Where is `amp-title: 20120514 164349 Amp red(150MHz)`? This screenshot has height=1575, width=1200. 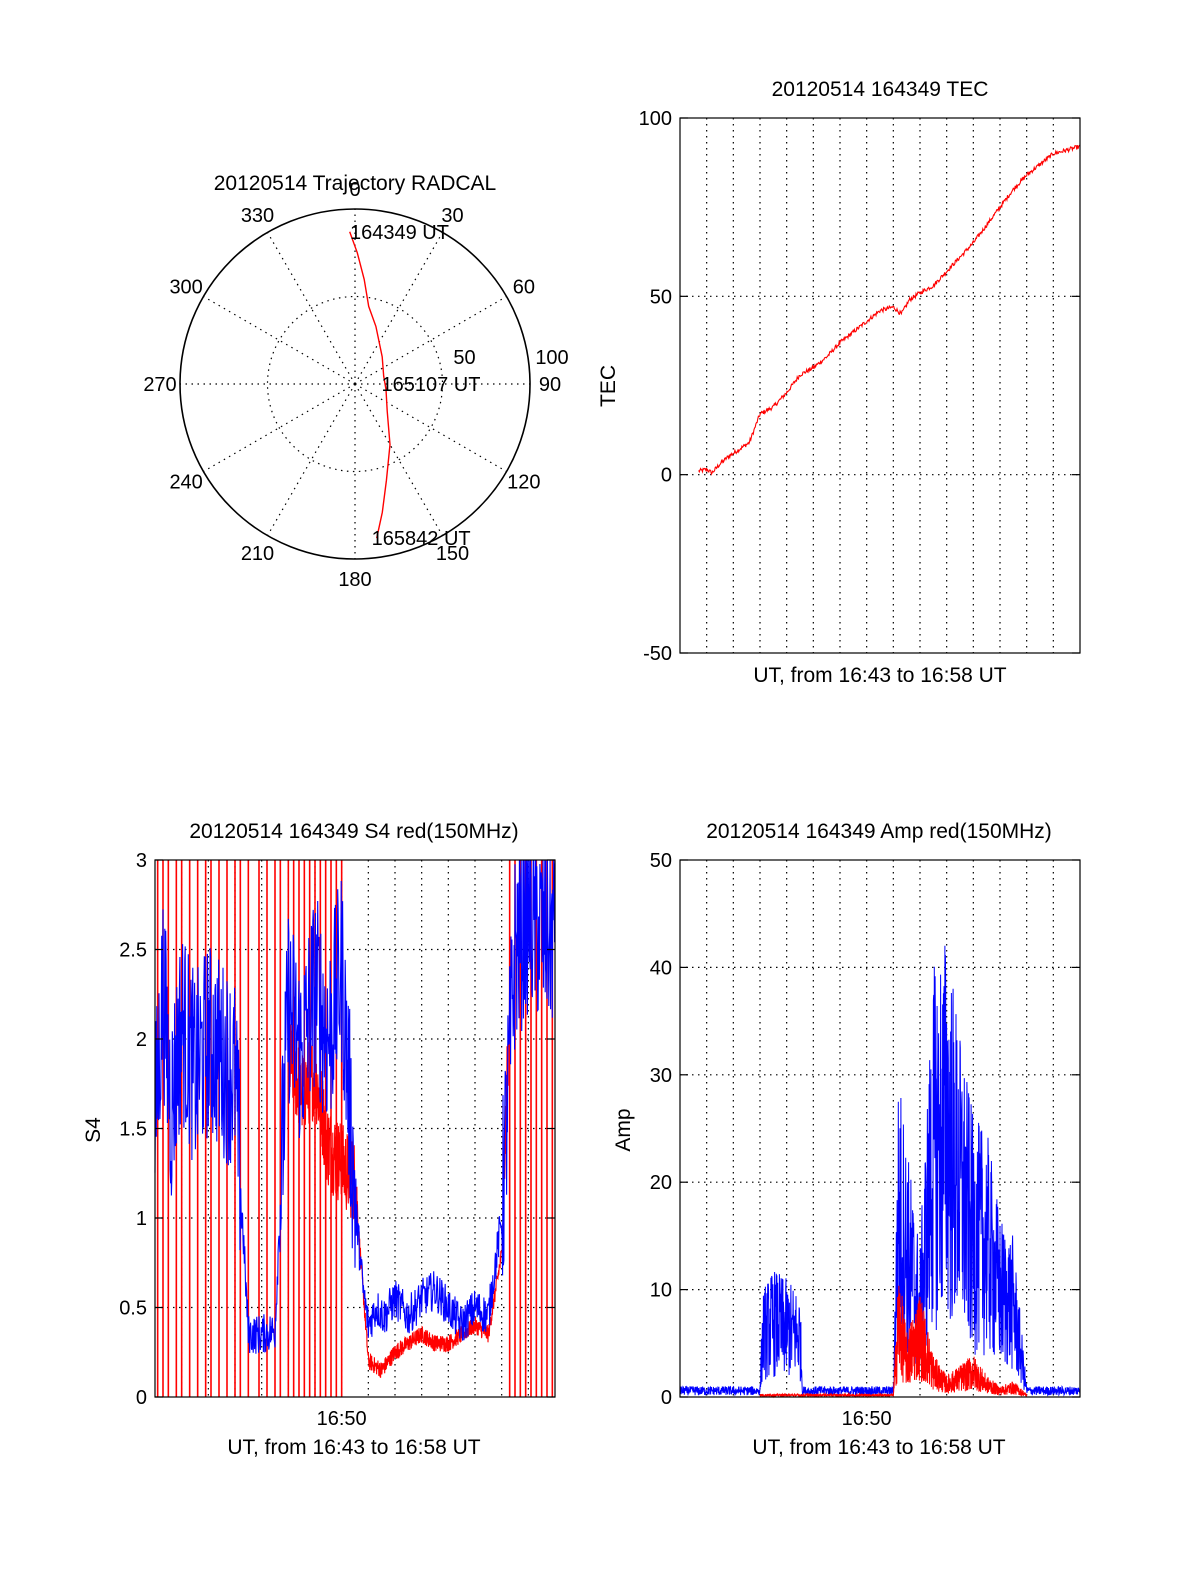 amp-title: 20120514 164349 Amp red(150MHz) is located at coordinates (879, 831).